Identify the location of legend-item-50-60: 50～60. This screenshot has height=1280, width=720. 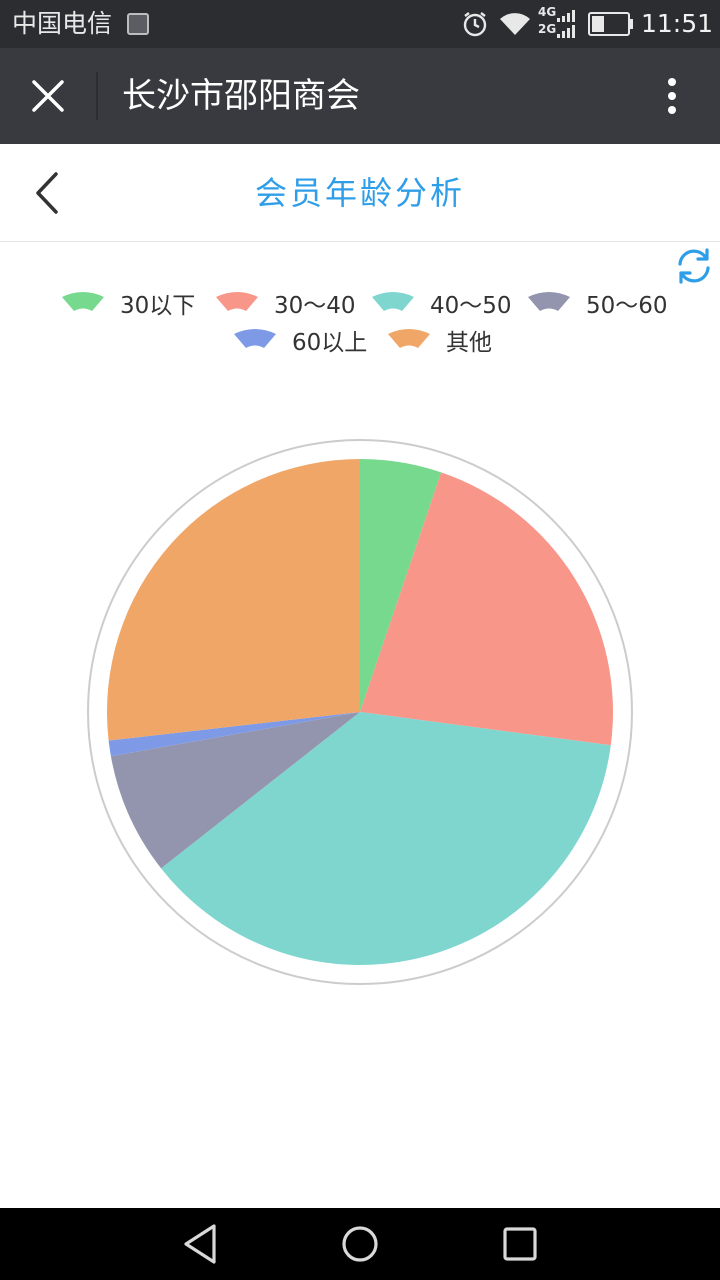
(597, 303).